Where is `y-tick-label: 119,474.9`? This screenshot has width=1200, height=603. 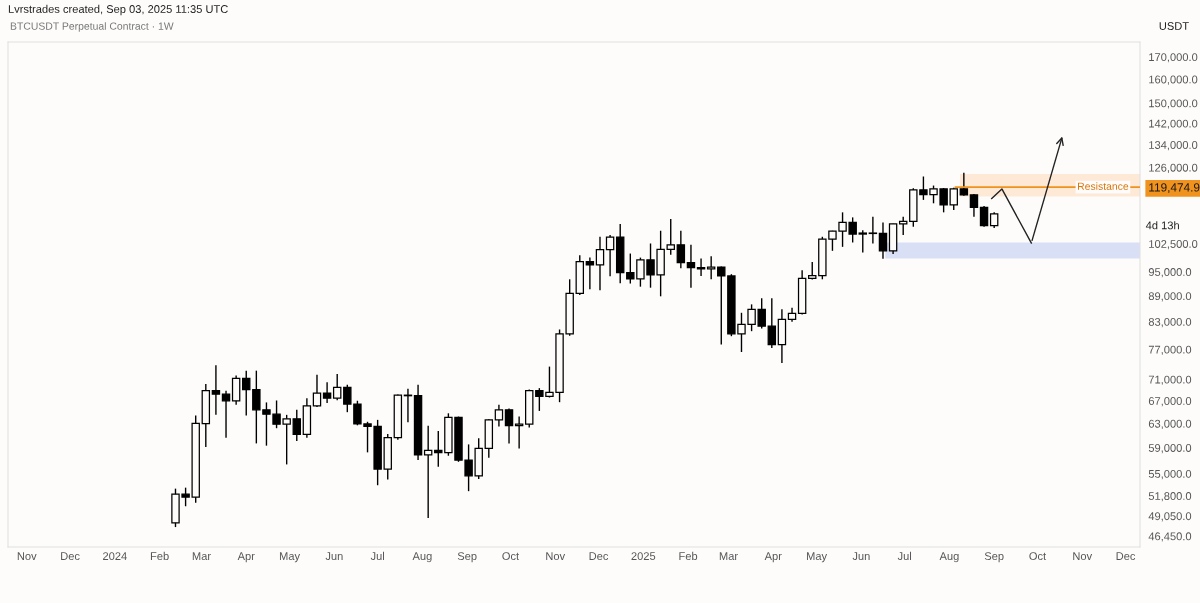 y-tick-label: 119,474.9 is located at coordinates (1174, 188).